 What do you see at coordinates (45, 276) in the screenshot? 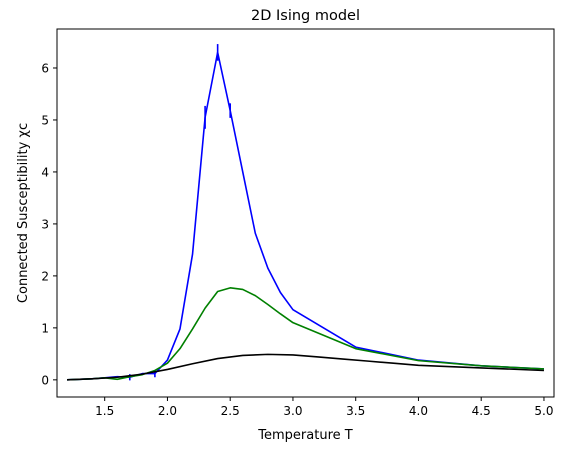
I see `y-tick-label: 2` at bounding box center [45, 276].